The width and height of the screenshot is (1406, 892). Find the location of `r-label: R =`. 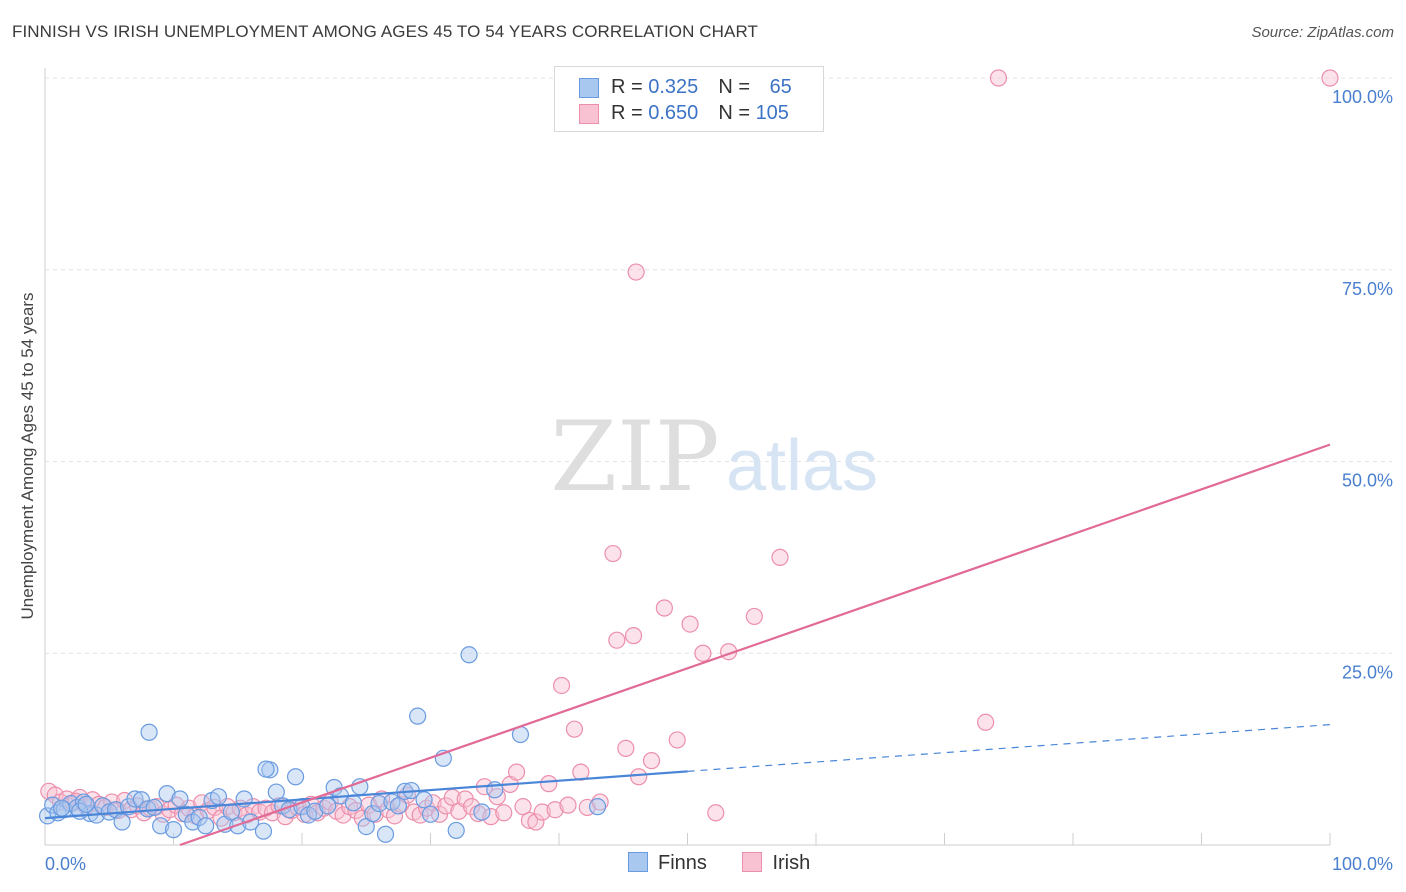

r-label: R = is located at coordinates (630, 87).